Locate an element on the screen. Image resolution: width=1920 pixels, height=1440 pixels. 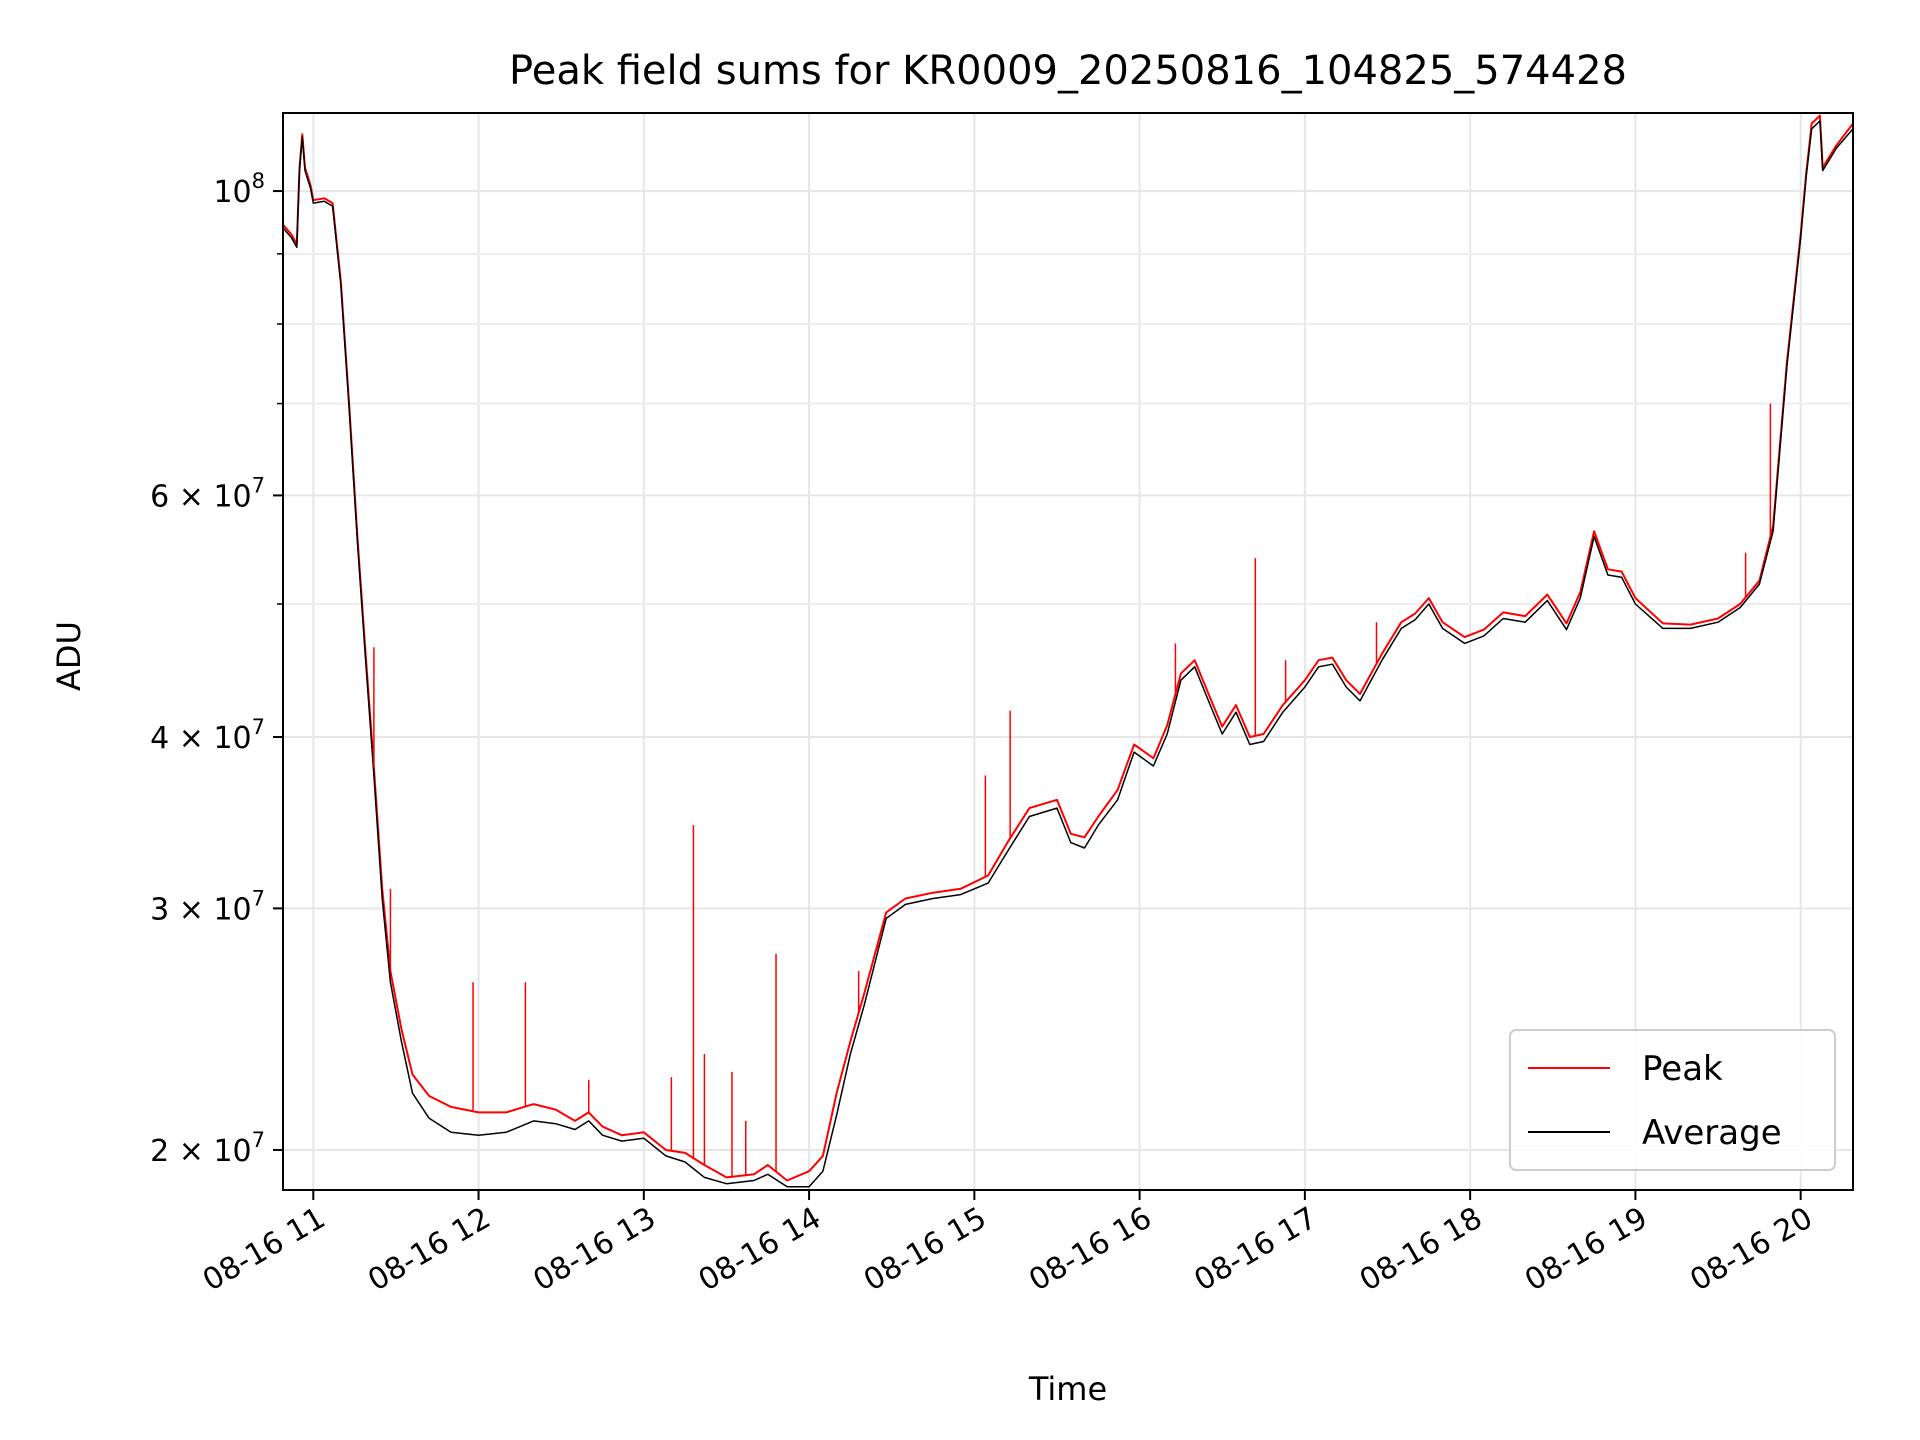
y-tick-label: 4 × 10⁷ is located at coordinates (207, 735).